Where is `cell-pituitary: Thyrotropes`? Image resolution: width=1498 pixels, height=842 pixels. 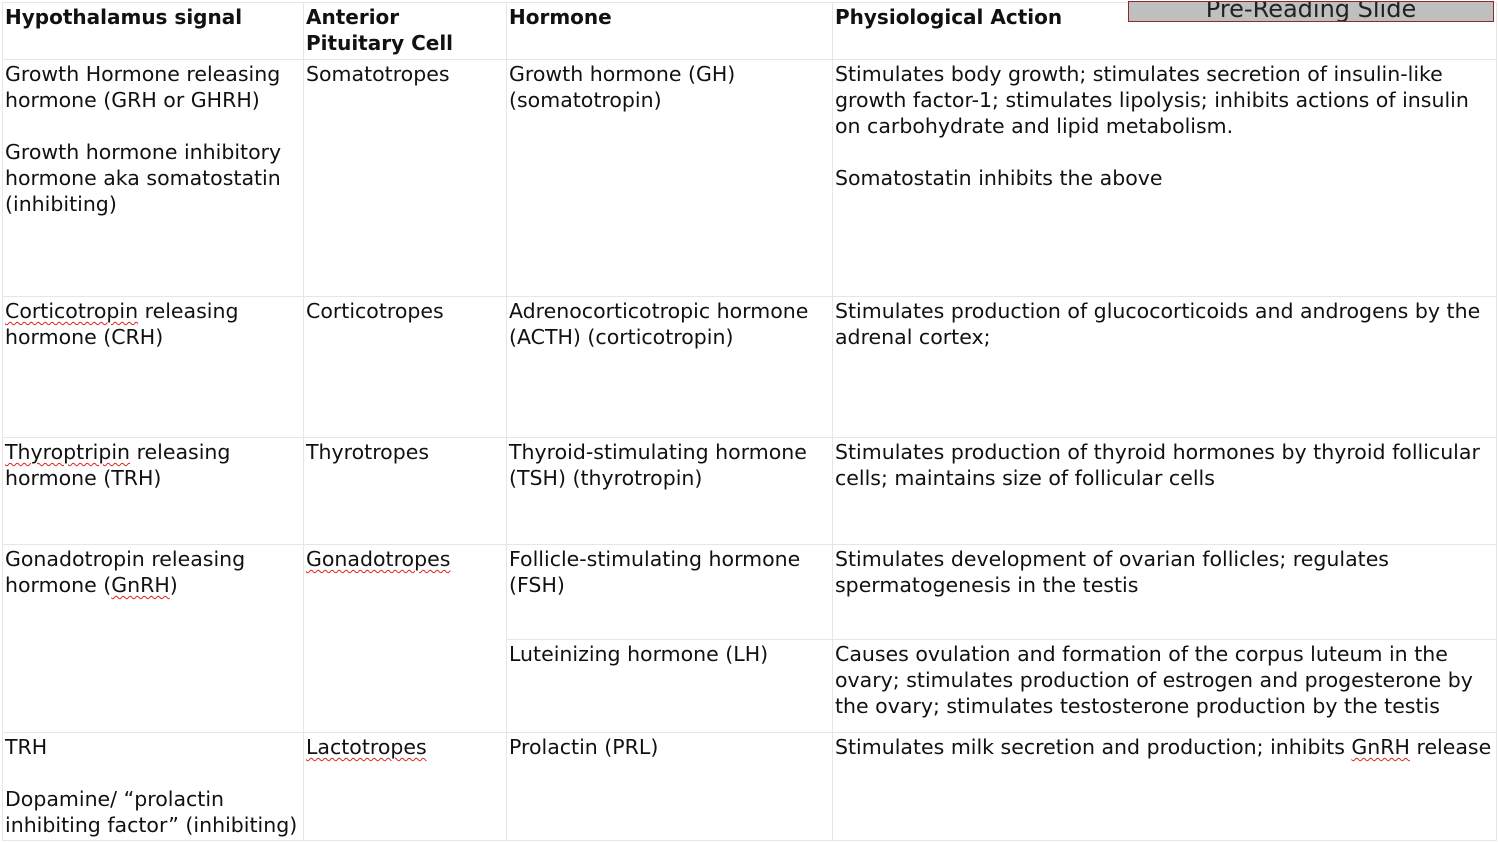 cell-pituitary: Thyrotropes is located at coordinates (405, 491).